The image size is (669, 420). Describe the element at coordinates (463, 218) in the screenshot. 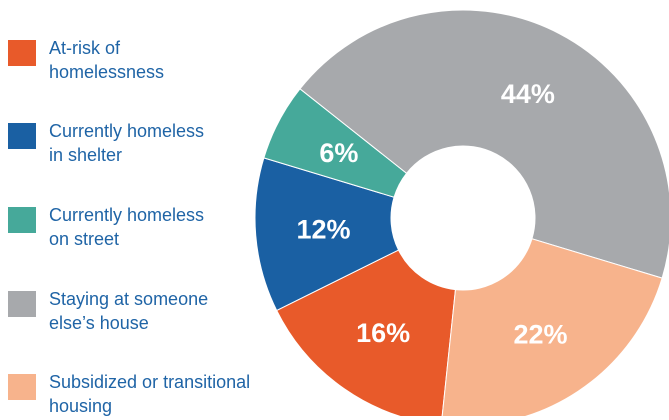

I see `donut-hole` at that location.